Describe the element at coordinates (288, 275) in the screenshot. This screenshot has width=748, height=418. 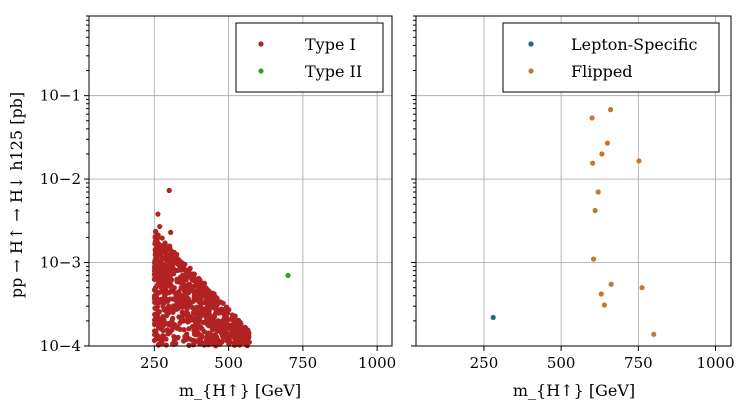
I see `point-type-ii` at that location.